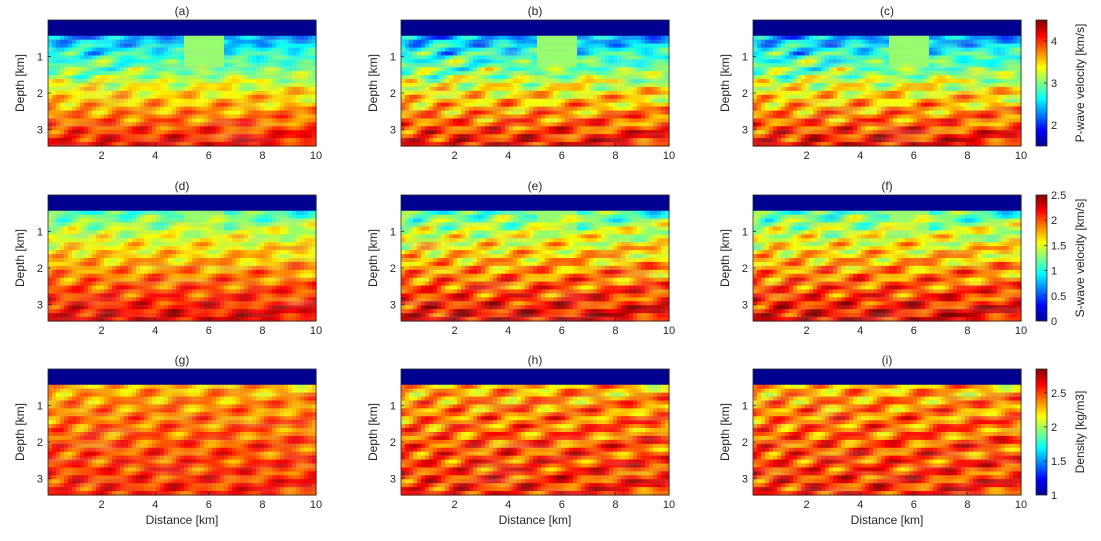 Image resolution: width=1101 pixels, height=541 pixels. What do you see at coordinates (182, 11) in the screenshot?
I see `panel-title: (a)` at bounding box center [182, 11].